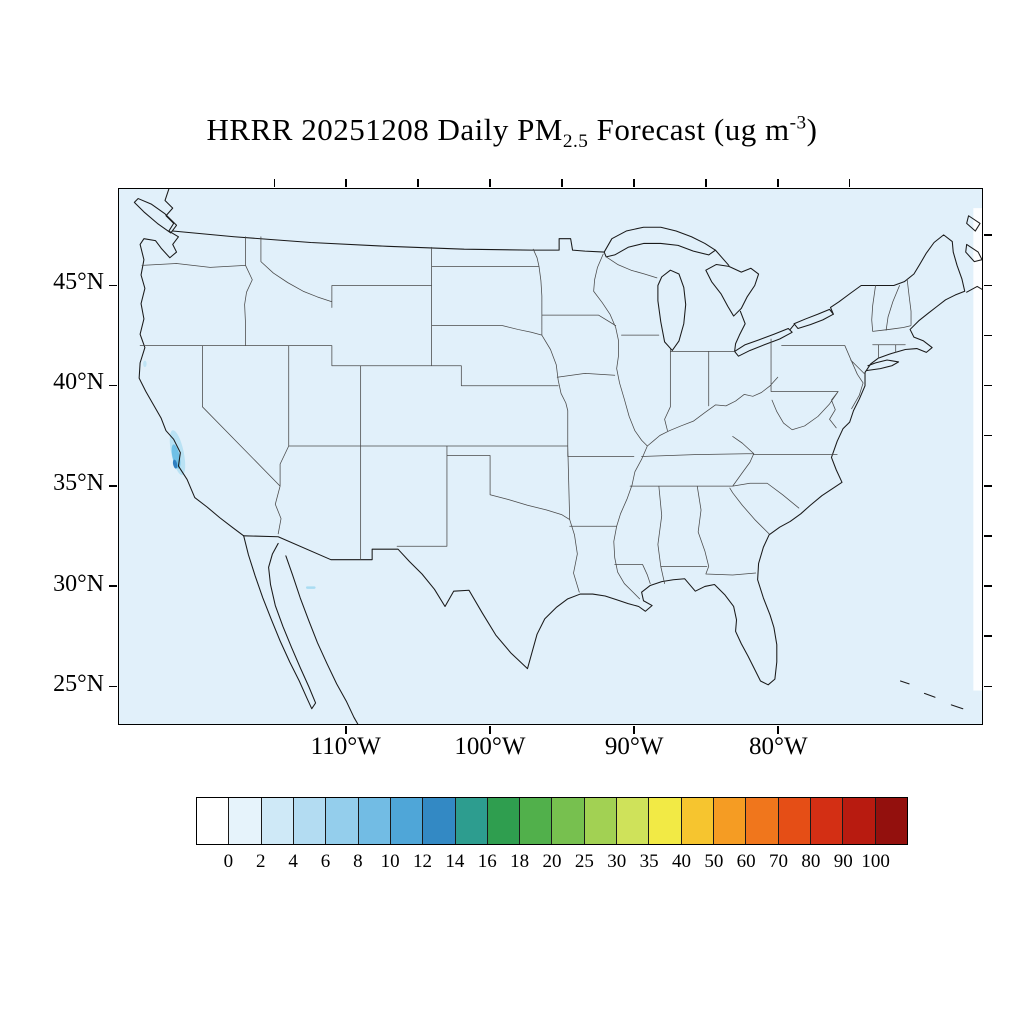  Describe the element at coordinates (55, 456) in the screenshot. I see `latitude-axis: 45°N 40°N 35°N 30°N 25°N` at that location.